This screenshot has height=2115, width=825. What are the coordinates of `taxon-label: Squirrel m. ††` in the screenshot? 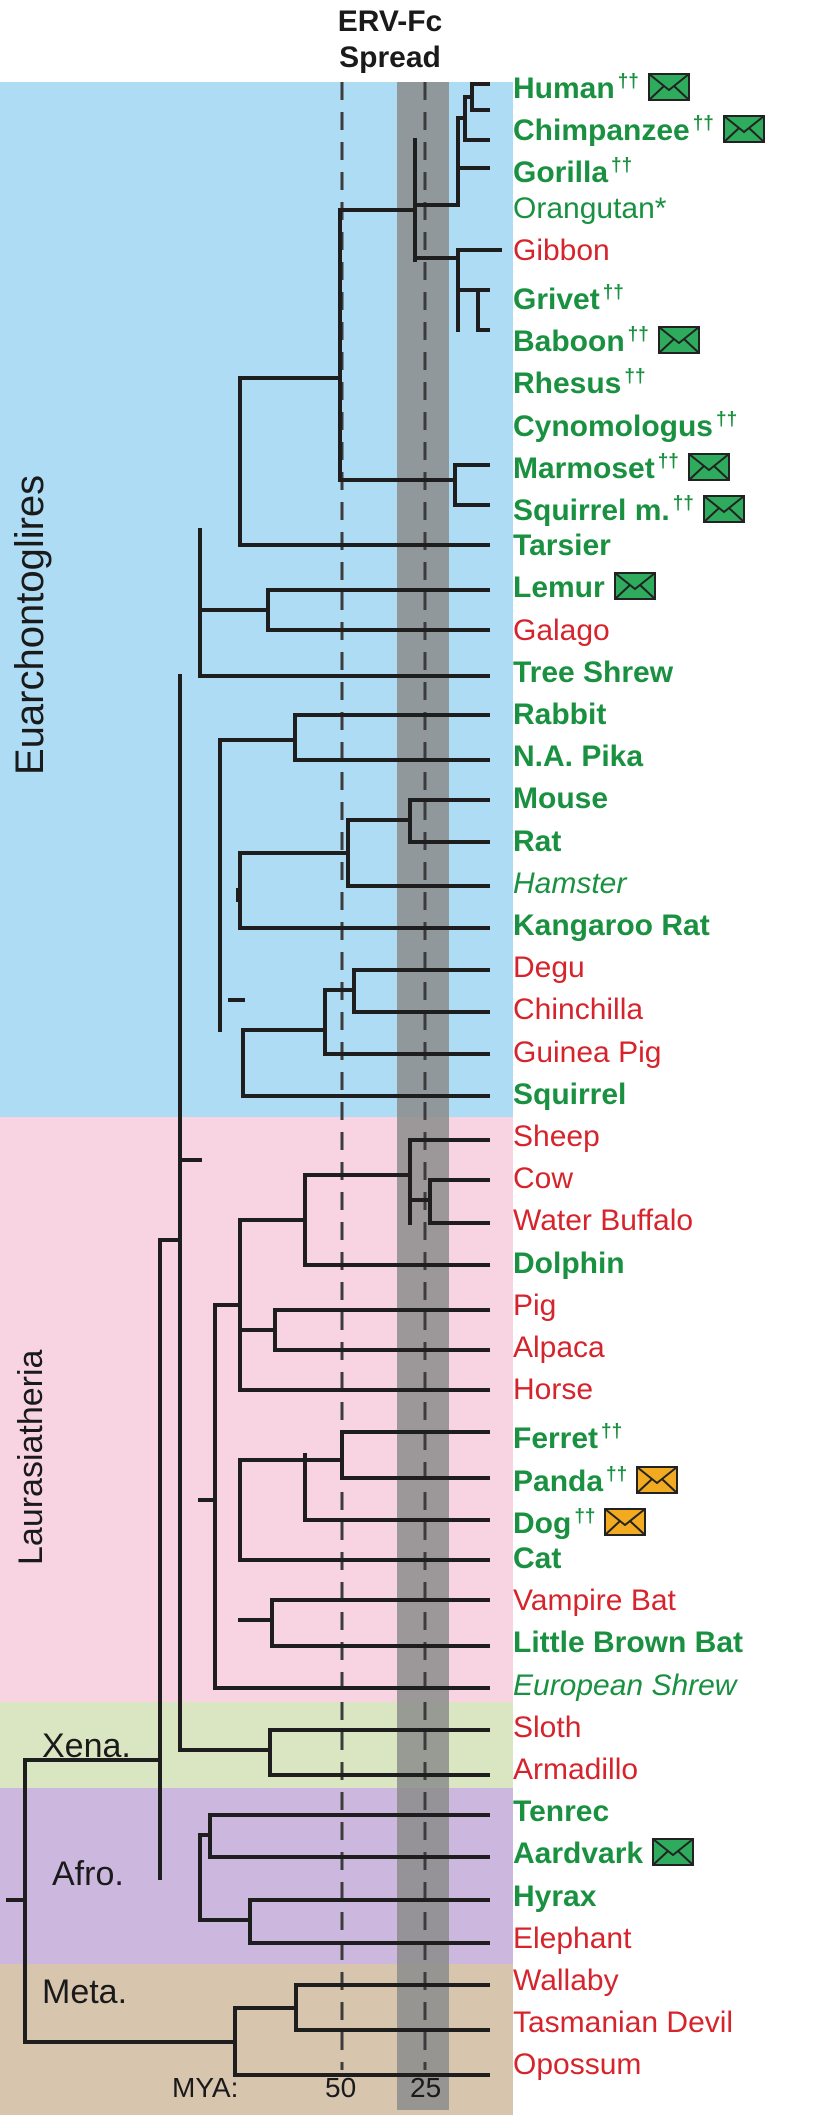 It's located at (629, 507).